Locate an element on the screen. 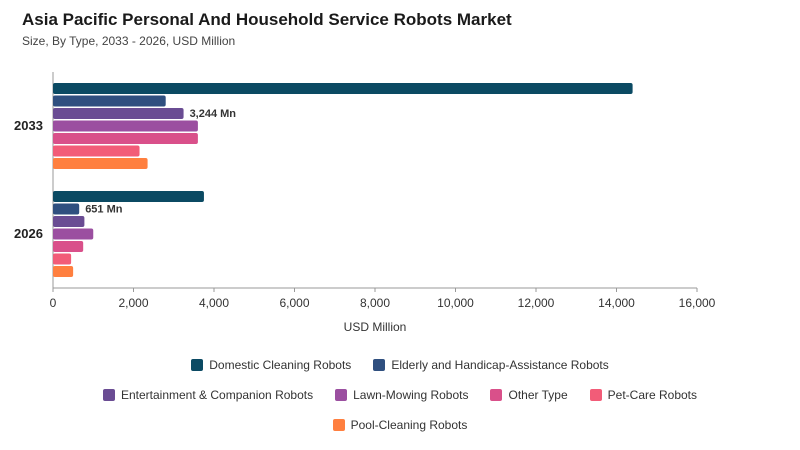 The image size is (800, 450). legend-item-other-type: Other Type is located at coordinates (529, 395).